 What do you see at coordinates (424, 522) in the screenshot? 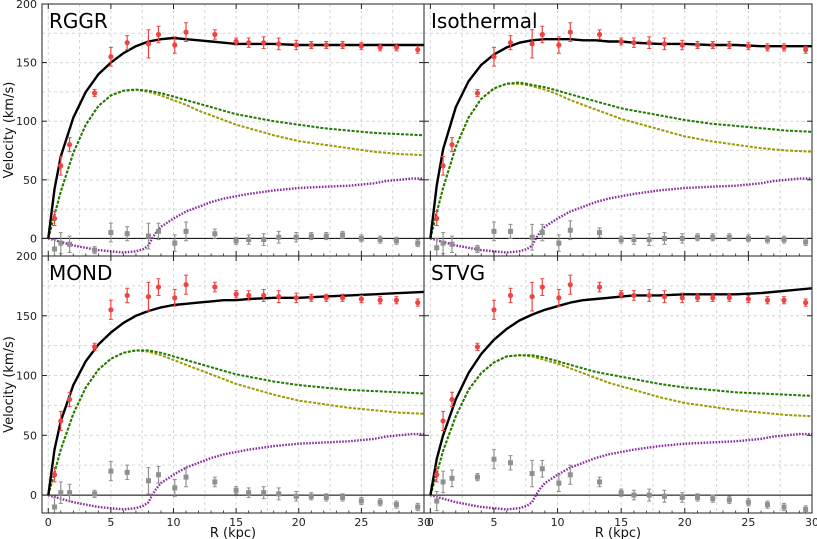
I see `x-tick-label: 30` at bounding box center [424, 522].